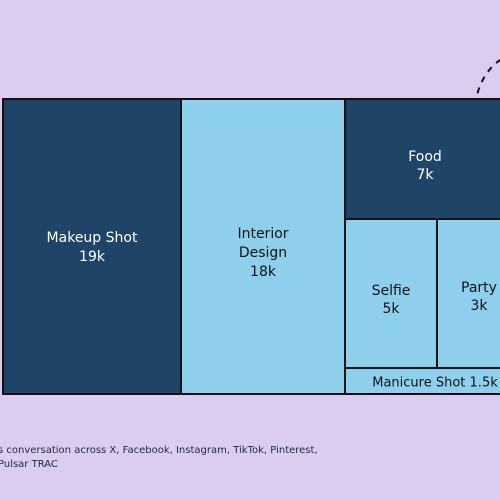 The width and height of the screenshot is (500, 500). I want to click on tile-value-label: 19k, so click(92, 257).